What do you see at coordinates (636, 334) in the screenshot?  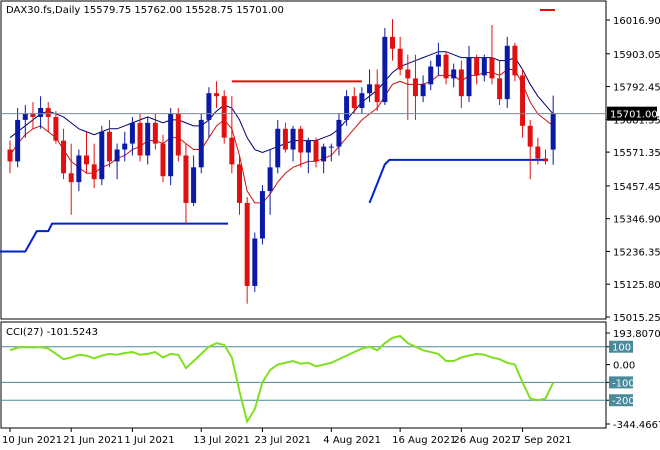 I see `cci-tick-label: 193.8070` at bounding box center [636, 334].